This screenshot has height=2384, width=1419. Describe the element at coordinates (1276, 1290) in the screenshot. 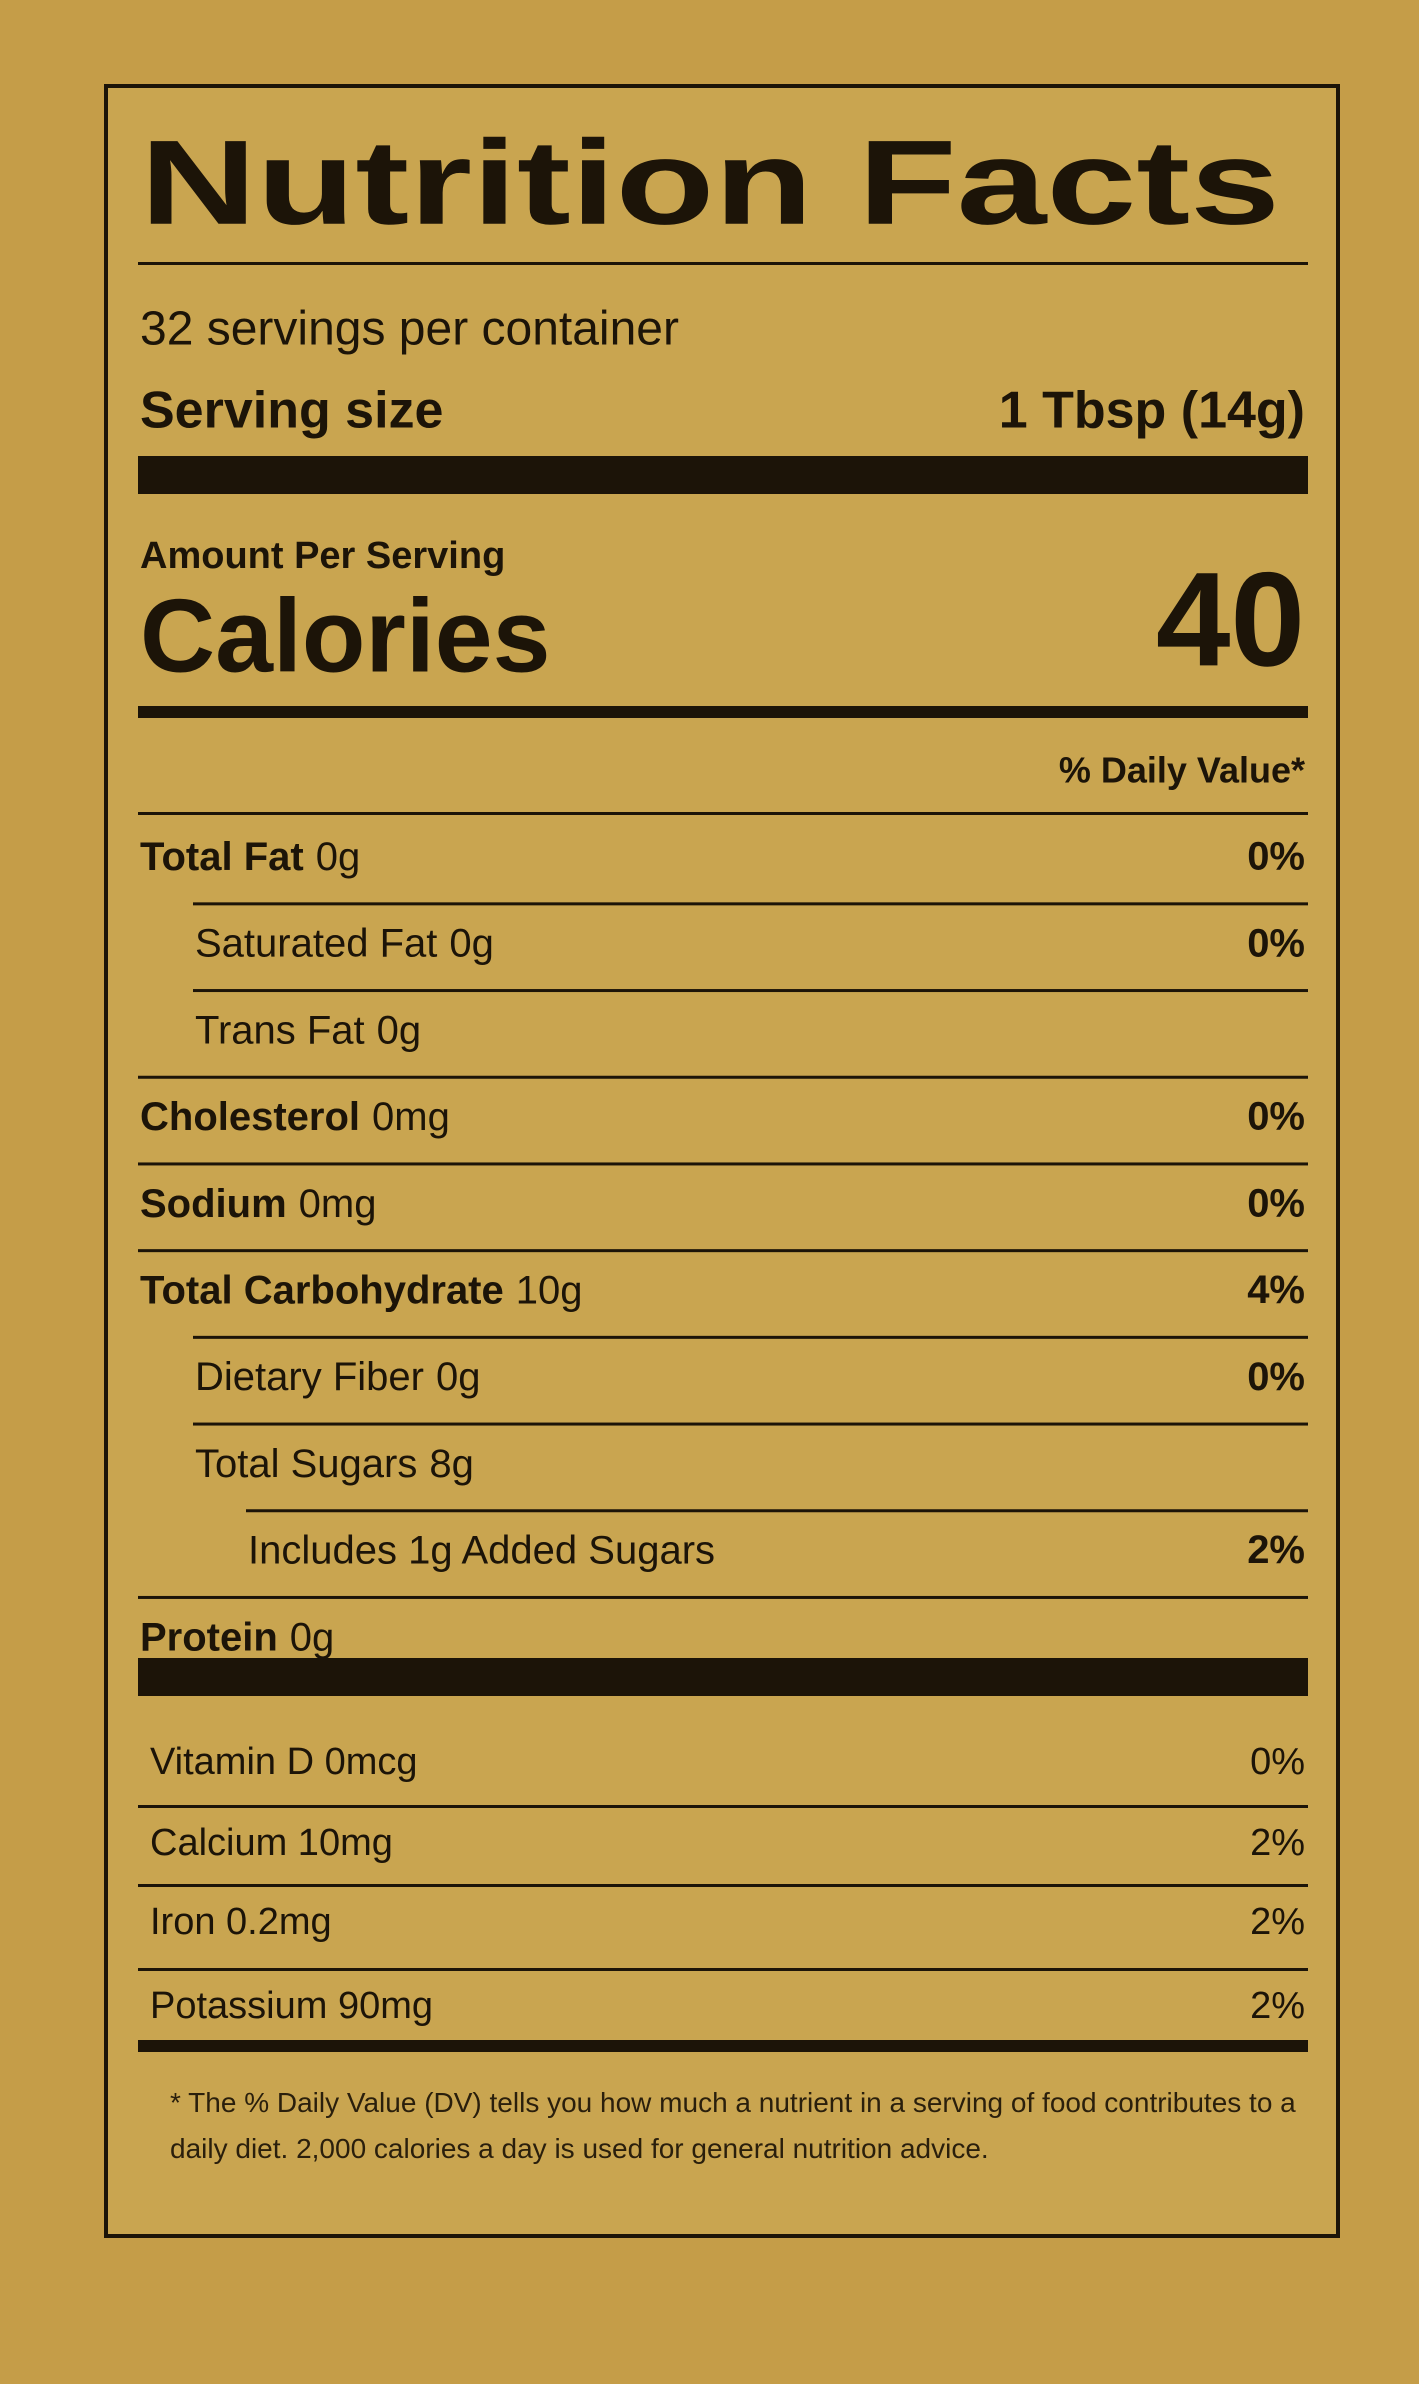

I see `nutrient-dv: 4%` at that location.